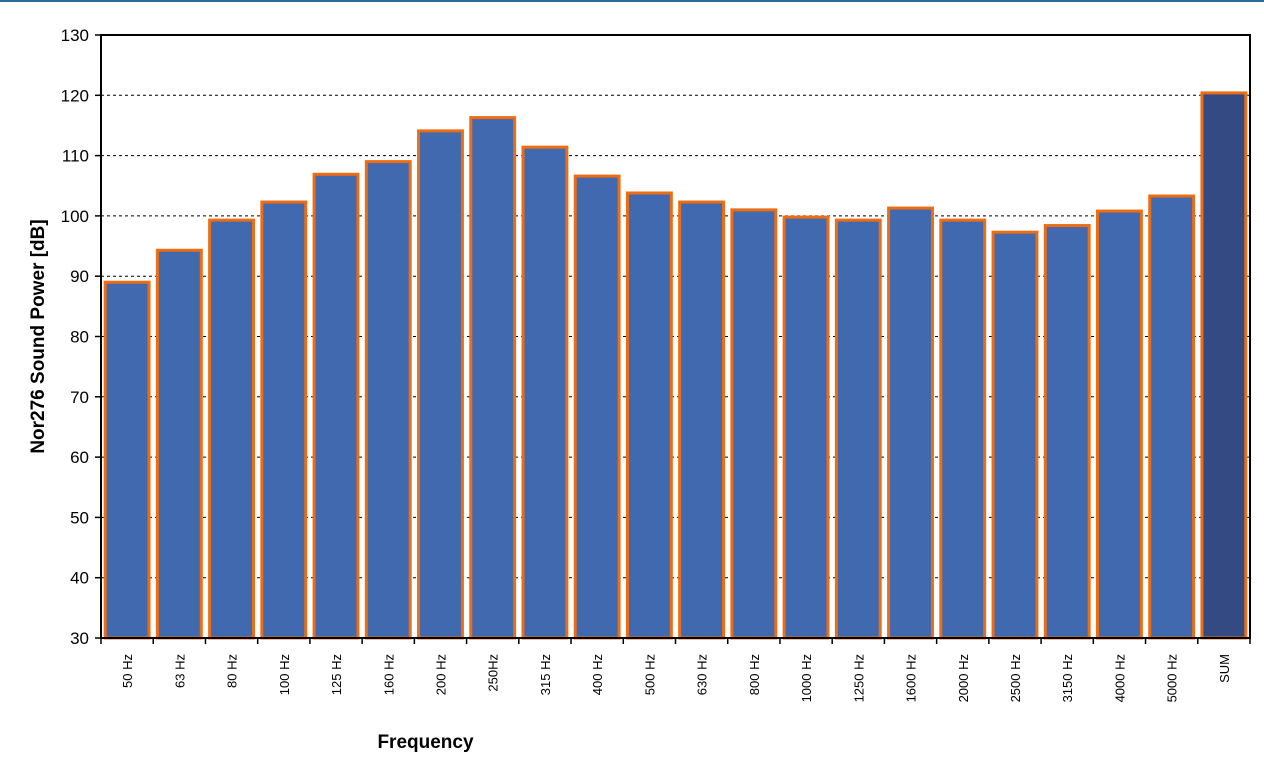 This screenshot has height=781, width=1264. I want to click on x-tick-label: 800 Hz, so click(754, 674).